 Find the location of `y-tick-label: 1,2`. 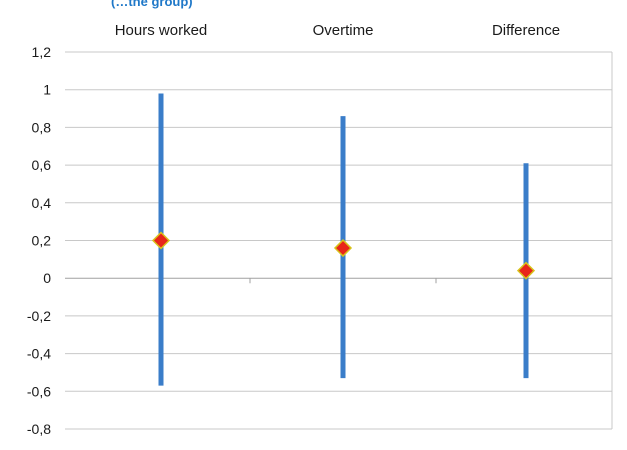

y-tick-label: 1,2 is located at coordinates (42, 52).